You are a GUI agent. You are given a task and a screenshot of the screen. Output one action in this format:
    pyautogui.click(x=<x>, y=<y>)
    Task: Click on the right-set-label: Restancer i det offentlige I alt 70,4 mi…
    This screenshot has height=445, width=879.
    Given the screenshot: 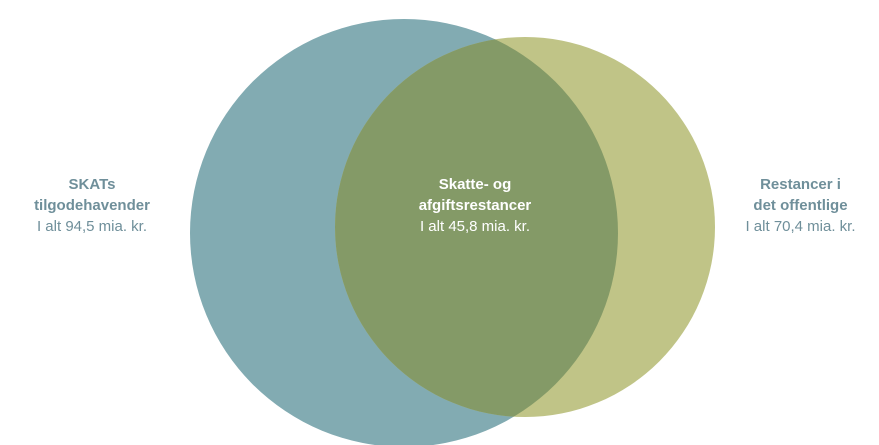 What is the action you would take?
    pyautogui.click(x=800, y=205)
    